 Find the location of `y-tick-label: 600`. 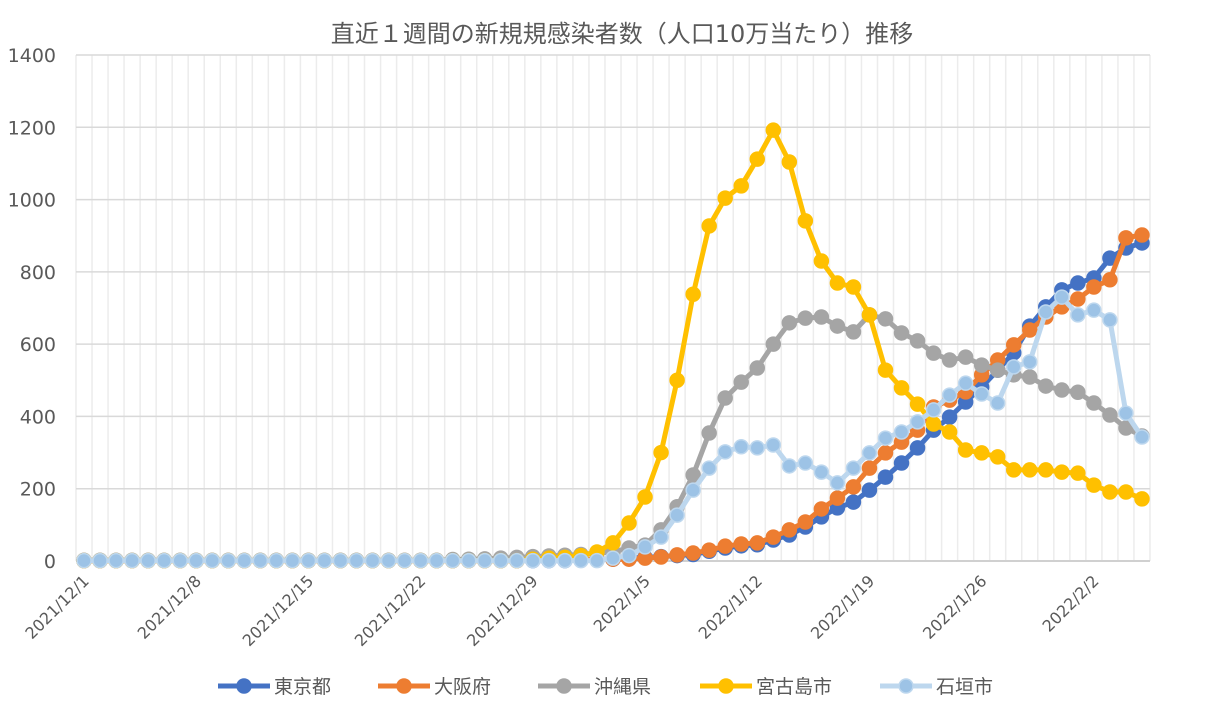

y-tick-label: 600 is located at coordinates (38, 345).